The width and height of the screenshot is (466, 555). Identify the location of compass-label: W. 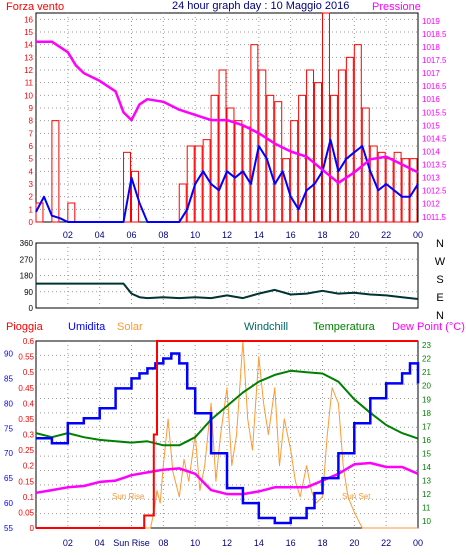
(440, 262).